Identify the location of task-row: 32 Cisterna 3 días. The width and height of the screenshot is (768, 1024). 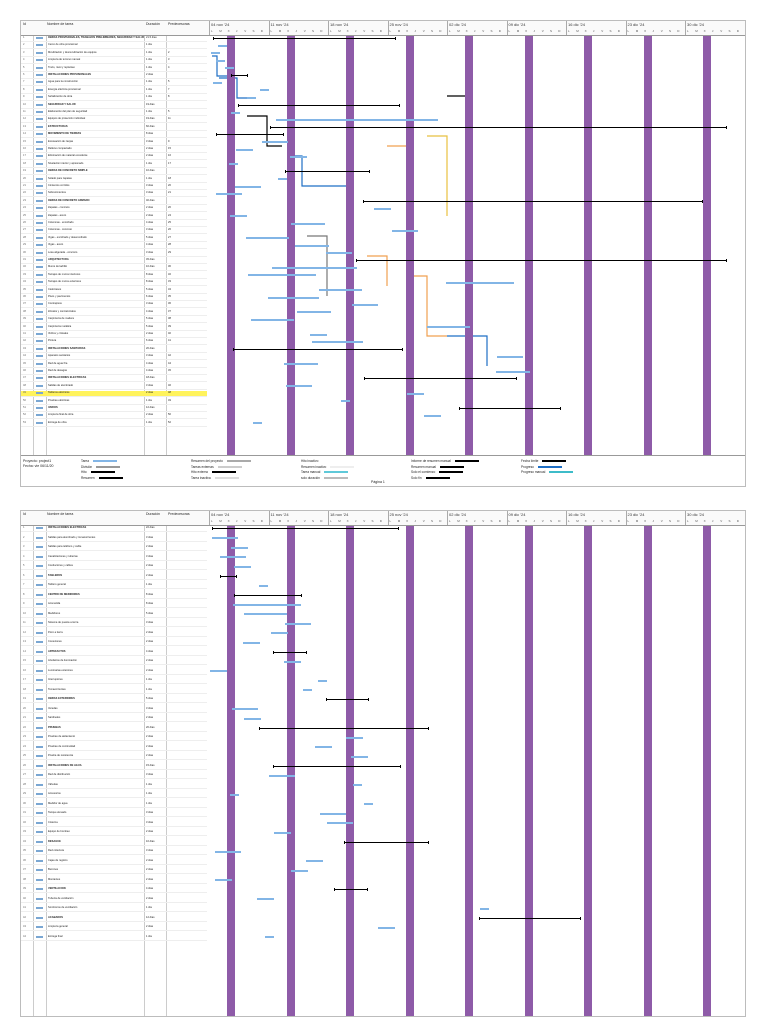
(114, 824).